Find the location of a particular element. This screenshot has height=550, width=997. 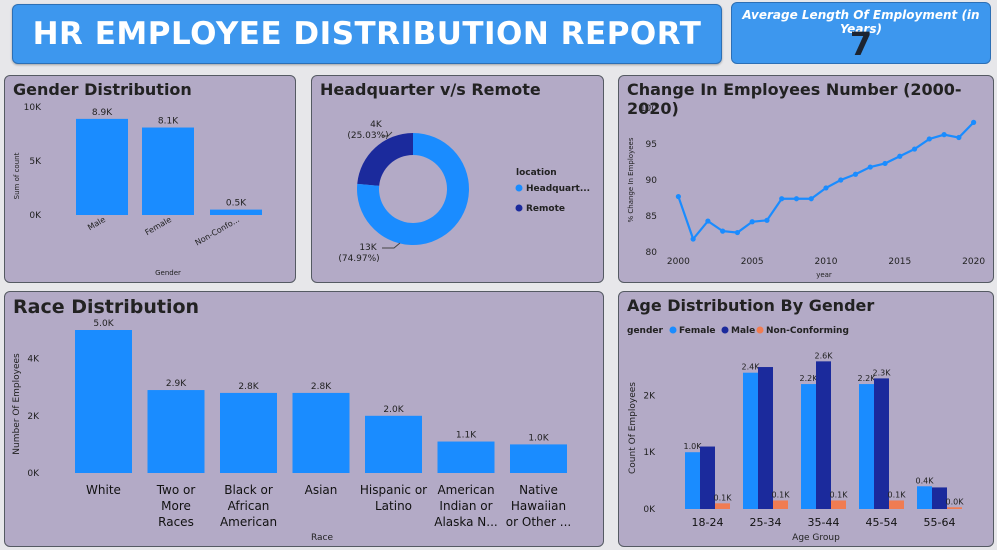

x-tick-label: 45-54 is located at coordinates (882, 522).